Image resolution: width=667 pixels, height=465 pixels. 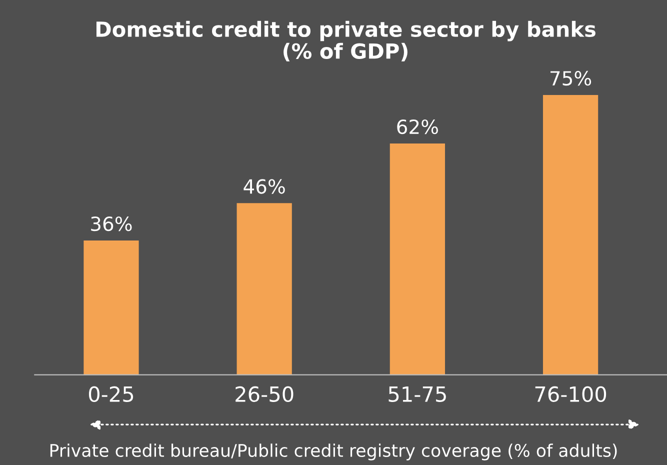 I want to click on data-label: 36%, so click(x=111, y=224).